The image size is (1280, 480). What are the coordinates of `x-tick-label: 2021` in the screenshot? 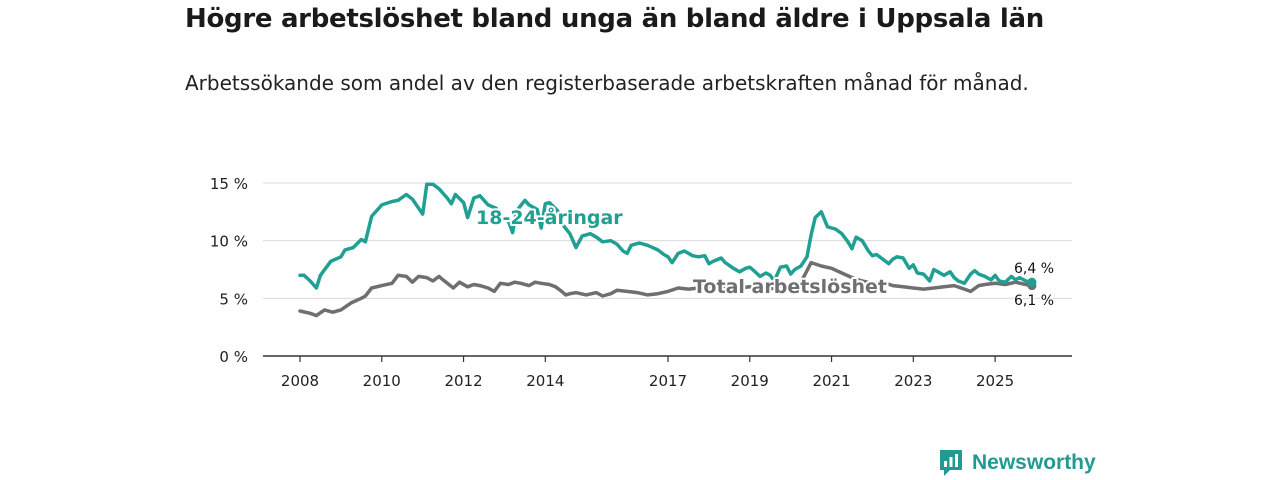 It's located at (831, 381).